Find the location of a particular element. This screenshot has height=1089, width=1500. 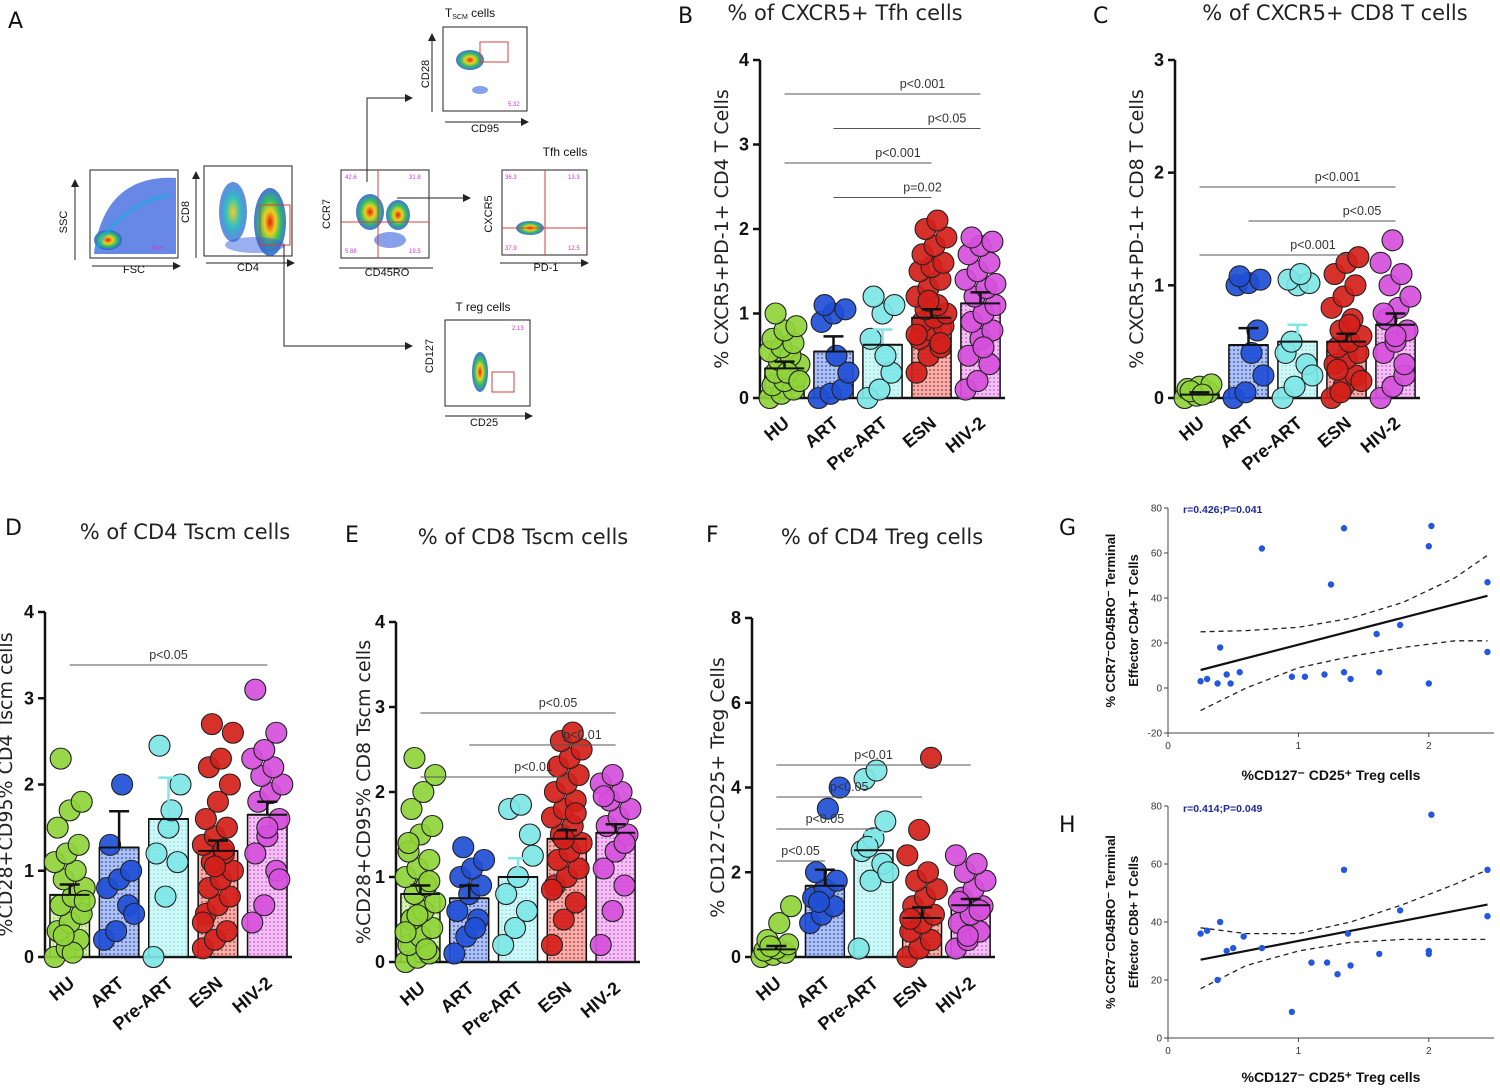

p-value-label: p<0.05 is located at coordinates (825, 819).